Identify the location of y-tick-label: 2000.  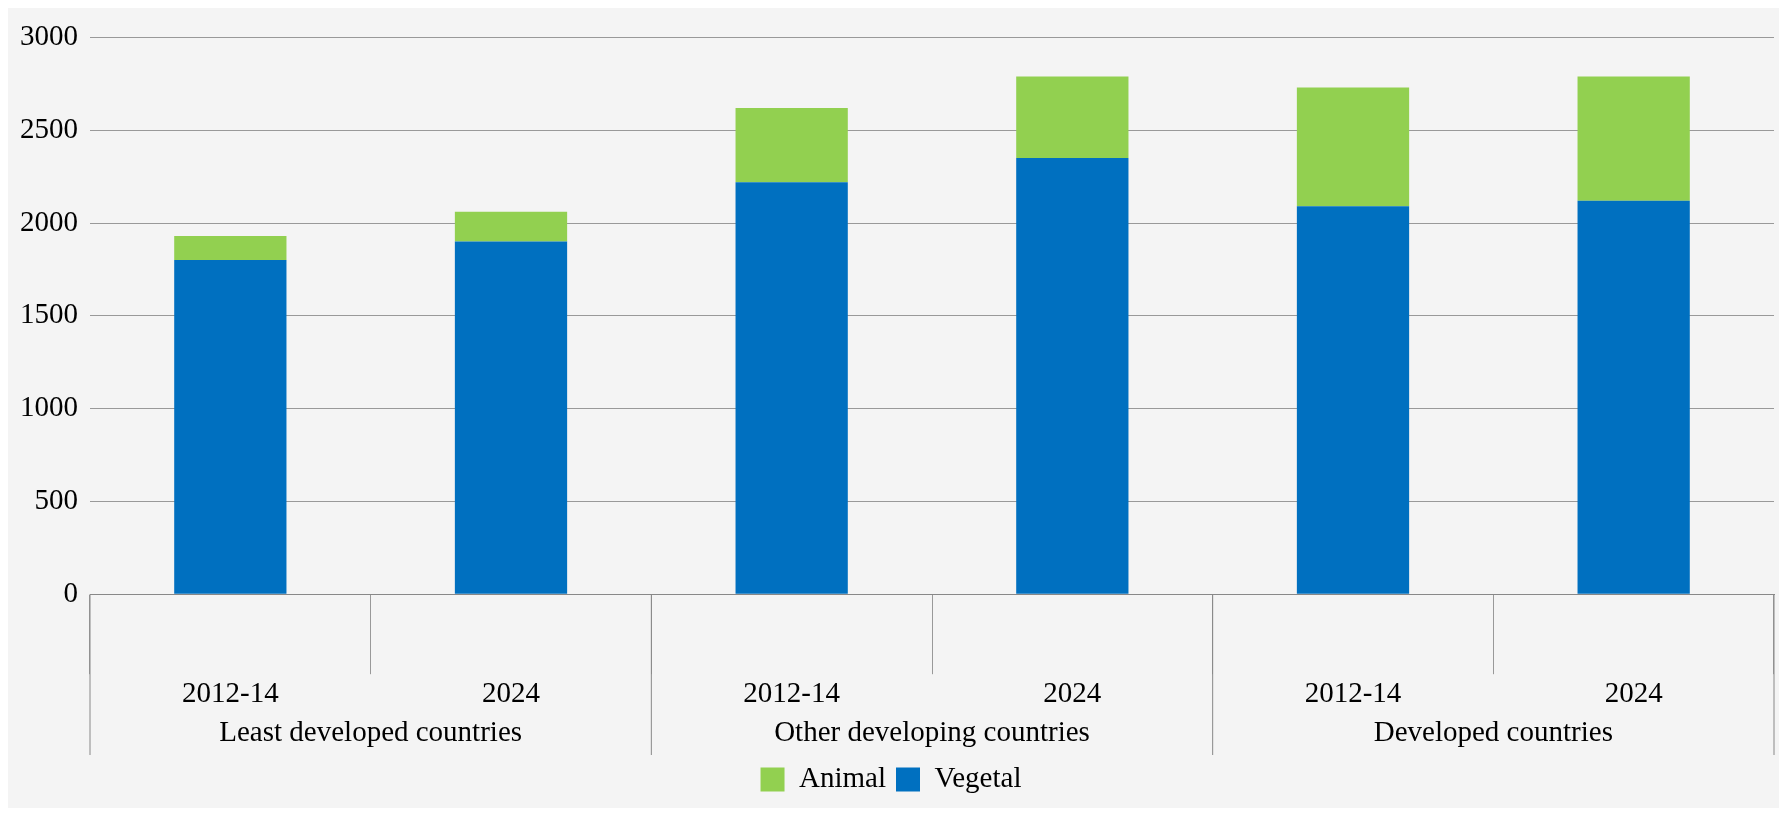
(49, 220).